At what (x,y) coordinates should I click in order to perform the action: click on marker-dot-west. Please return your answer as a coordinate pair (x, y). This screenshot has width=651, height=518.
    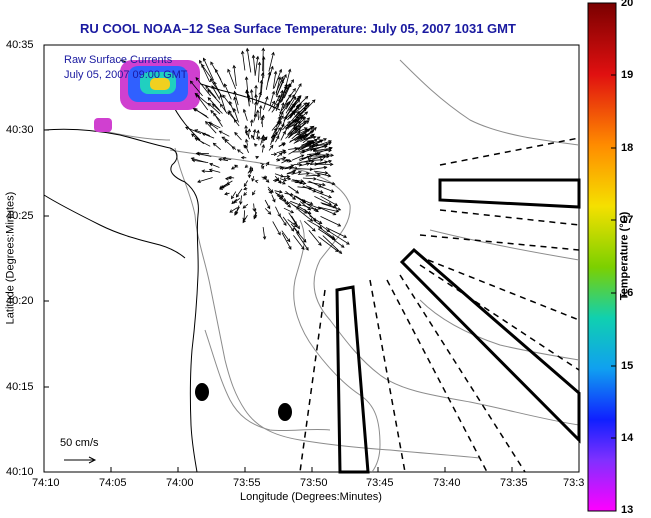
    Looking at the image, I should click on (202, 392).